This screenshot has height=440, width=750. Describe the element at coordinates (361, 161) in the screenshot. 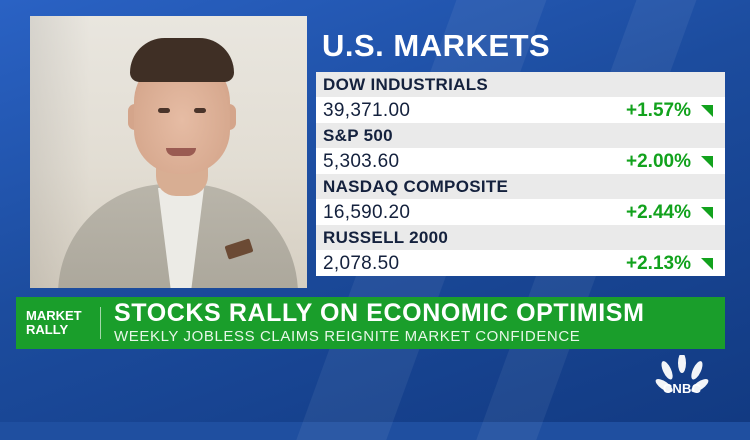

I see `index-value: 5,303.60` at that location.